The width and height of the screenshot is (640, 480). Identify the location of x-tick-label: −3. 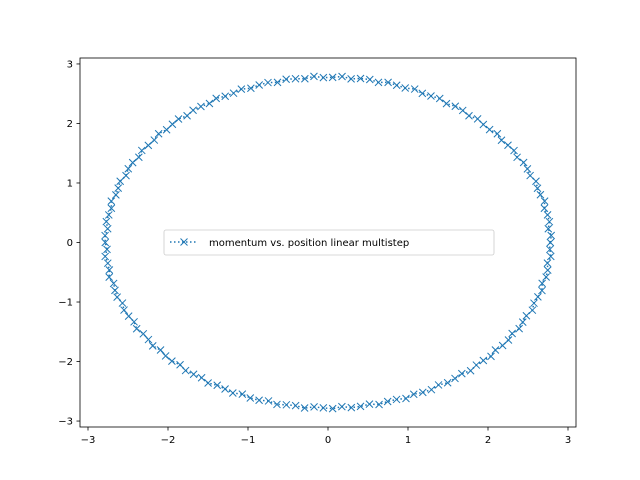
(88, 440).